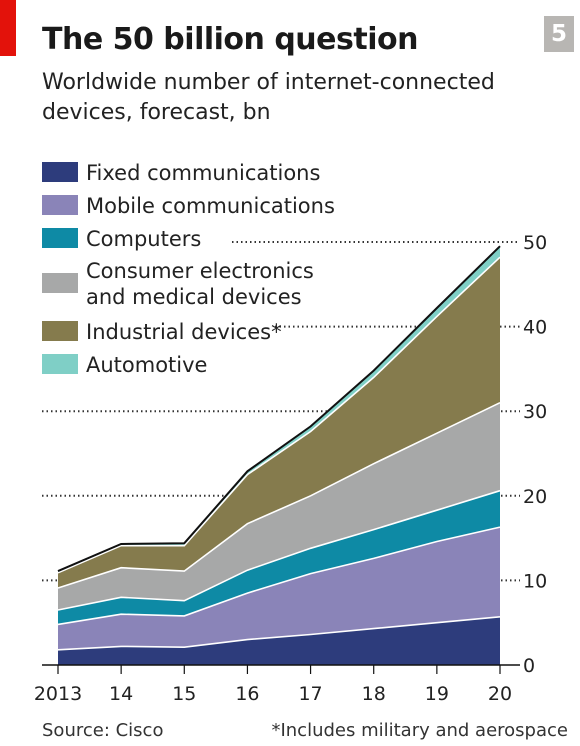 This screenshot has width=580, height=746. I want to click on legend-item: Fixed communications, so click(181, 173).